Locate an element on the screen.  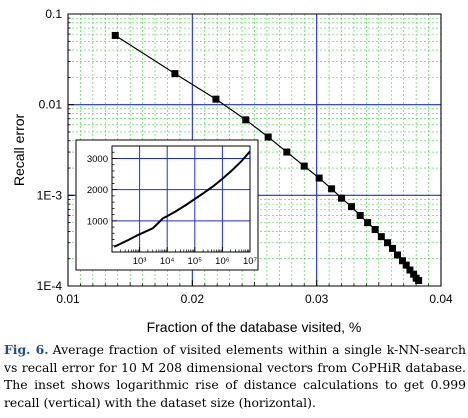
x-tick-label: 0.01 is located at coordinates (68, 299).